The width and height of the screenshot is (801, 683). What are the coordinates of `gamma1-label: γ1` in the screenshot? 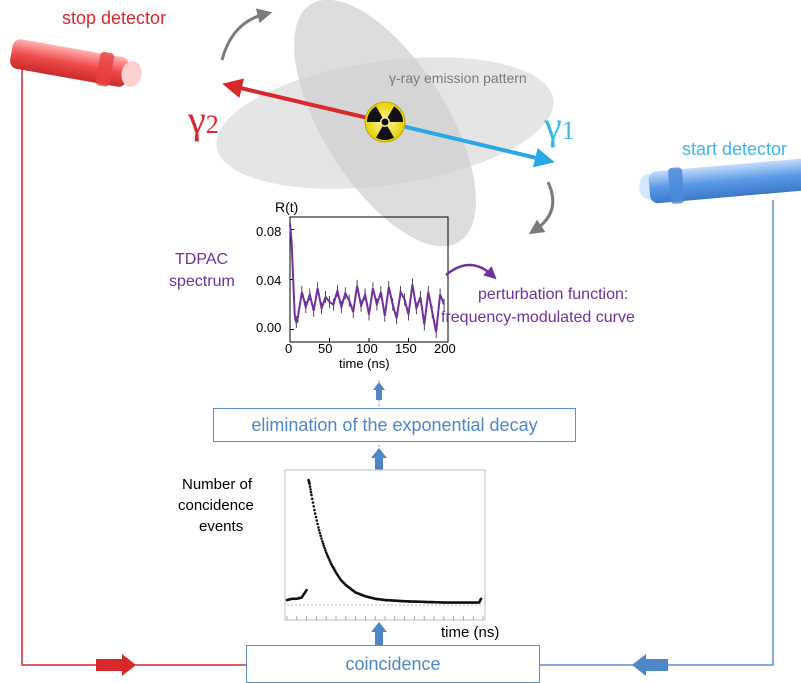 It's located at (559, 125).